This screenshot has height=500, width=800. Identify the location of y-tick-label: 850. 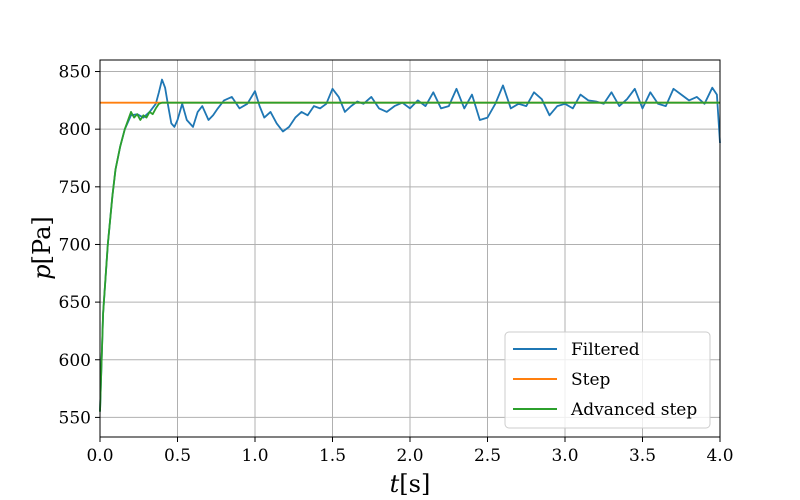
(75, 73).